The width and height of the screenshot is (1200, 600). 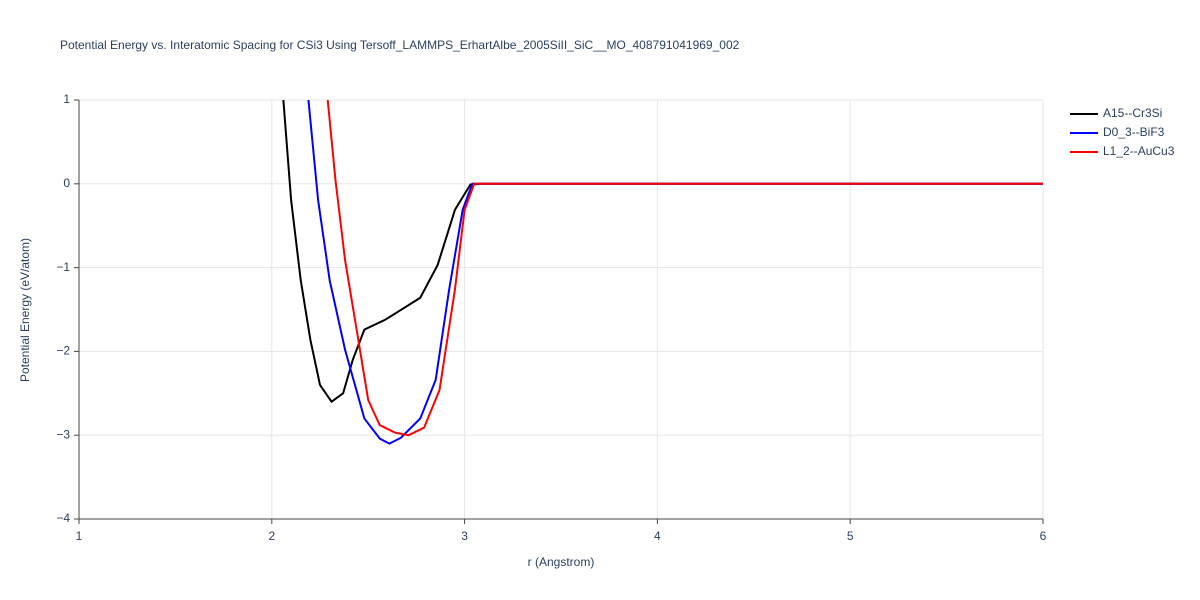 I want to click on legend-label: A15--Cr3Si, so click(x=1132, y=113).